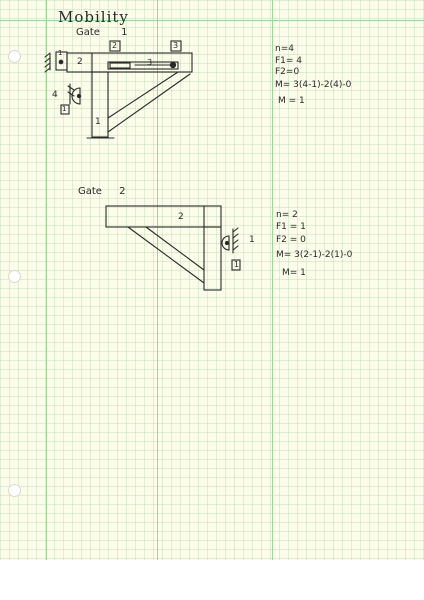  What do you see at coordinates (88, 32) in the screenshot?
I see `gate1-heading-word: Gate` at bounding box center [88, 32].